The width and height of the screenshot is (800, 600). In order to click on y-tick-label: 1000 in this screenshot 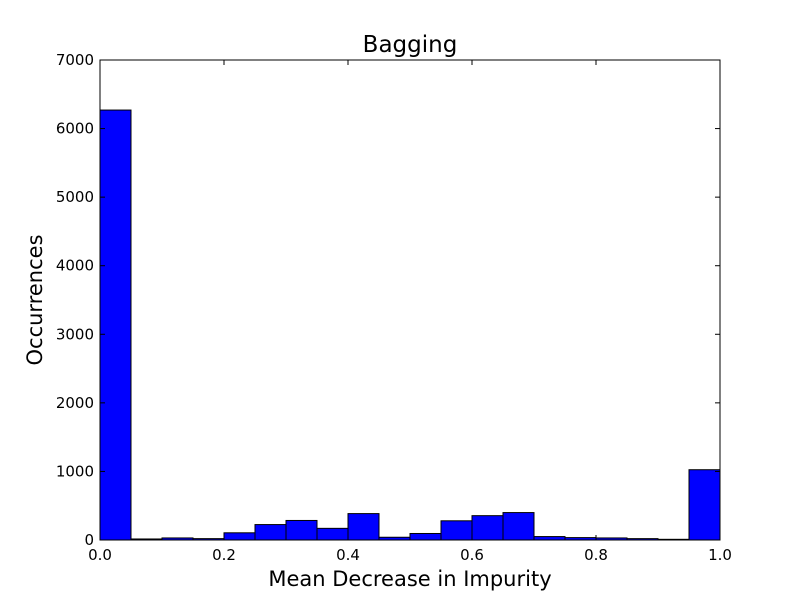, I will do `click(75, 471)`.